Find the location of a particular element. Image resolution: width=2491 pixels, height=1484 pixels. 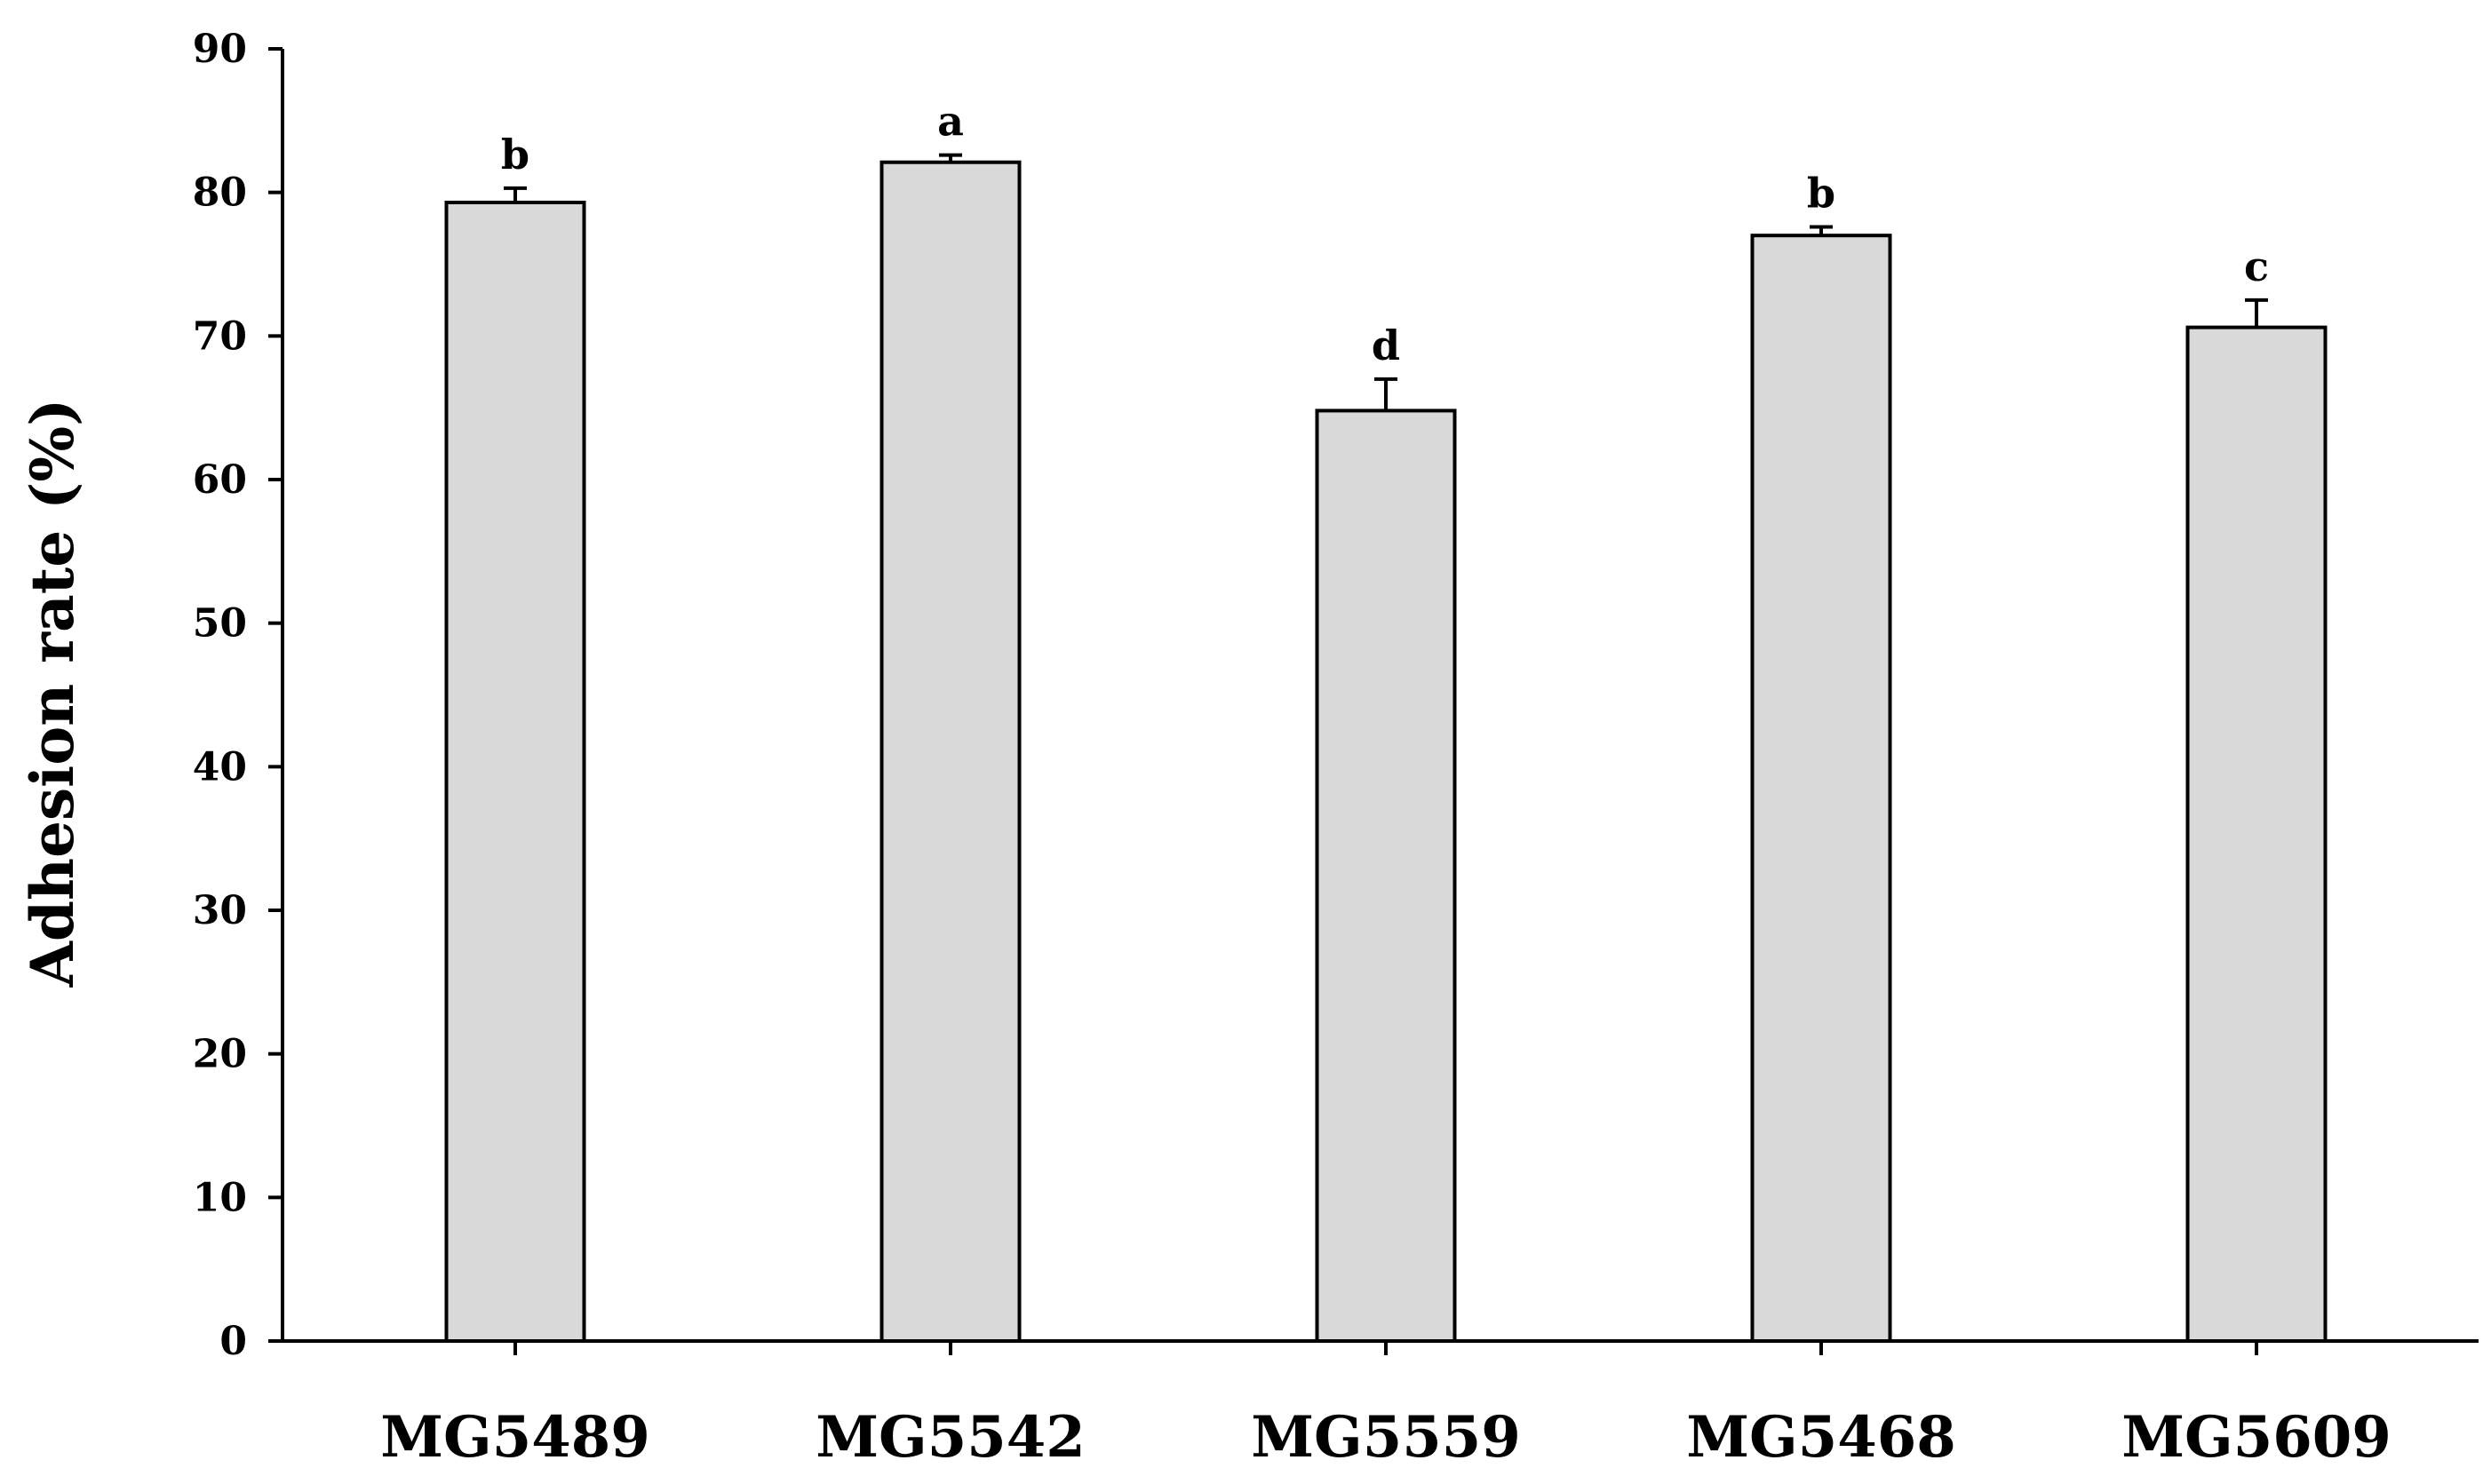

category-label: MG5542 is located at coordinates (951, 1437).